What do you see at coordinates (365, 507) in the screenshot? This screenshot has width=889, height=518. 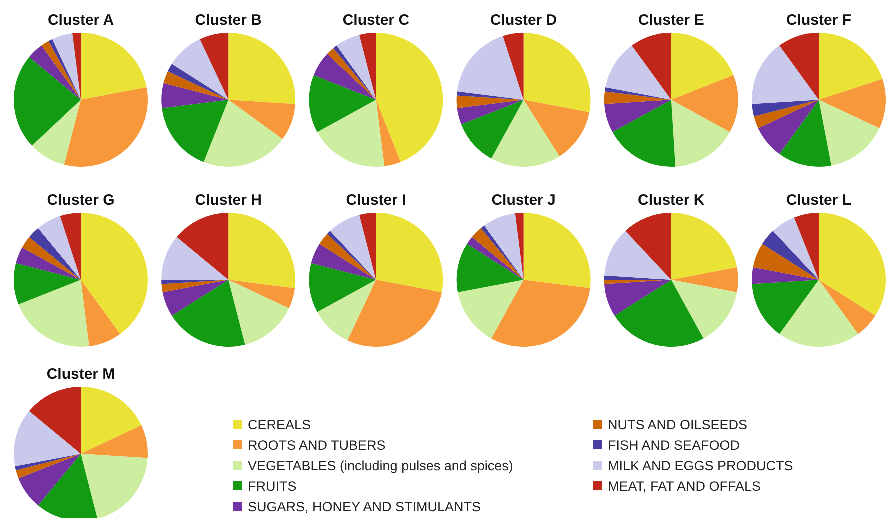 I see `legend-label: SUGARS, HONEY AND STIMULANTS` at bounding box center [365, 507].